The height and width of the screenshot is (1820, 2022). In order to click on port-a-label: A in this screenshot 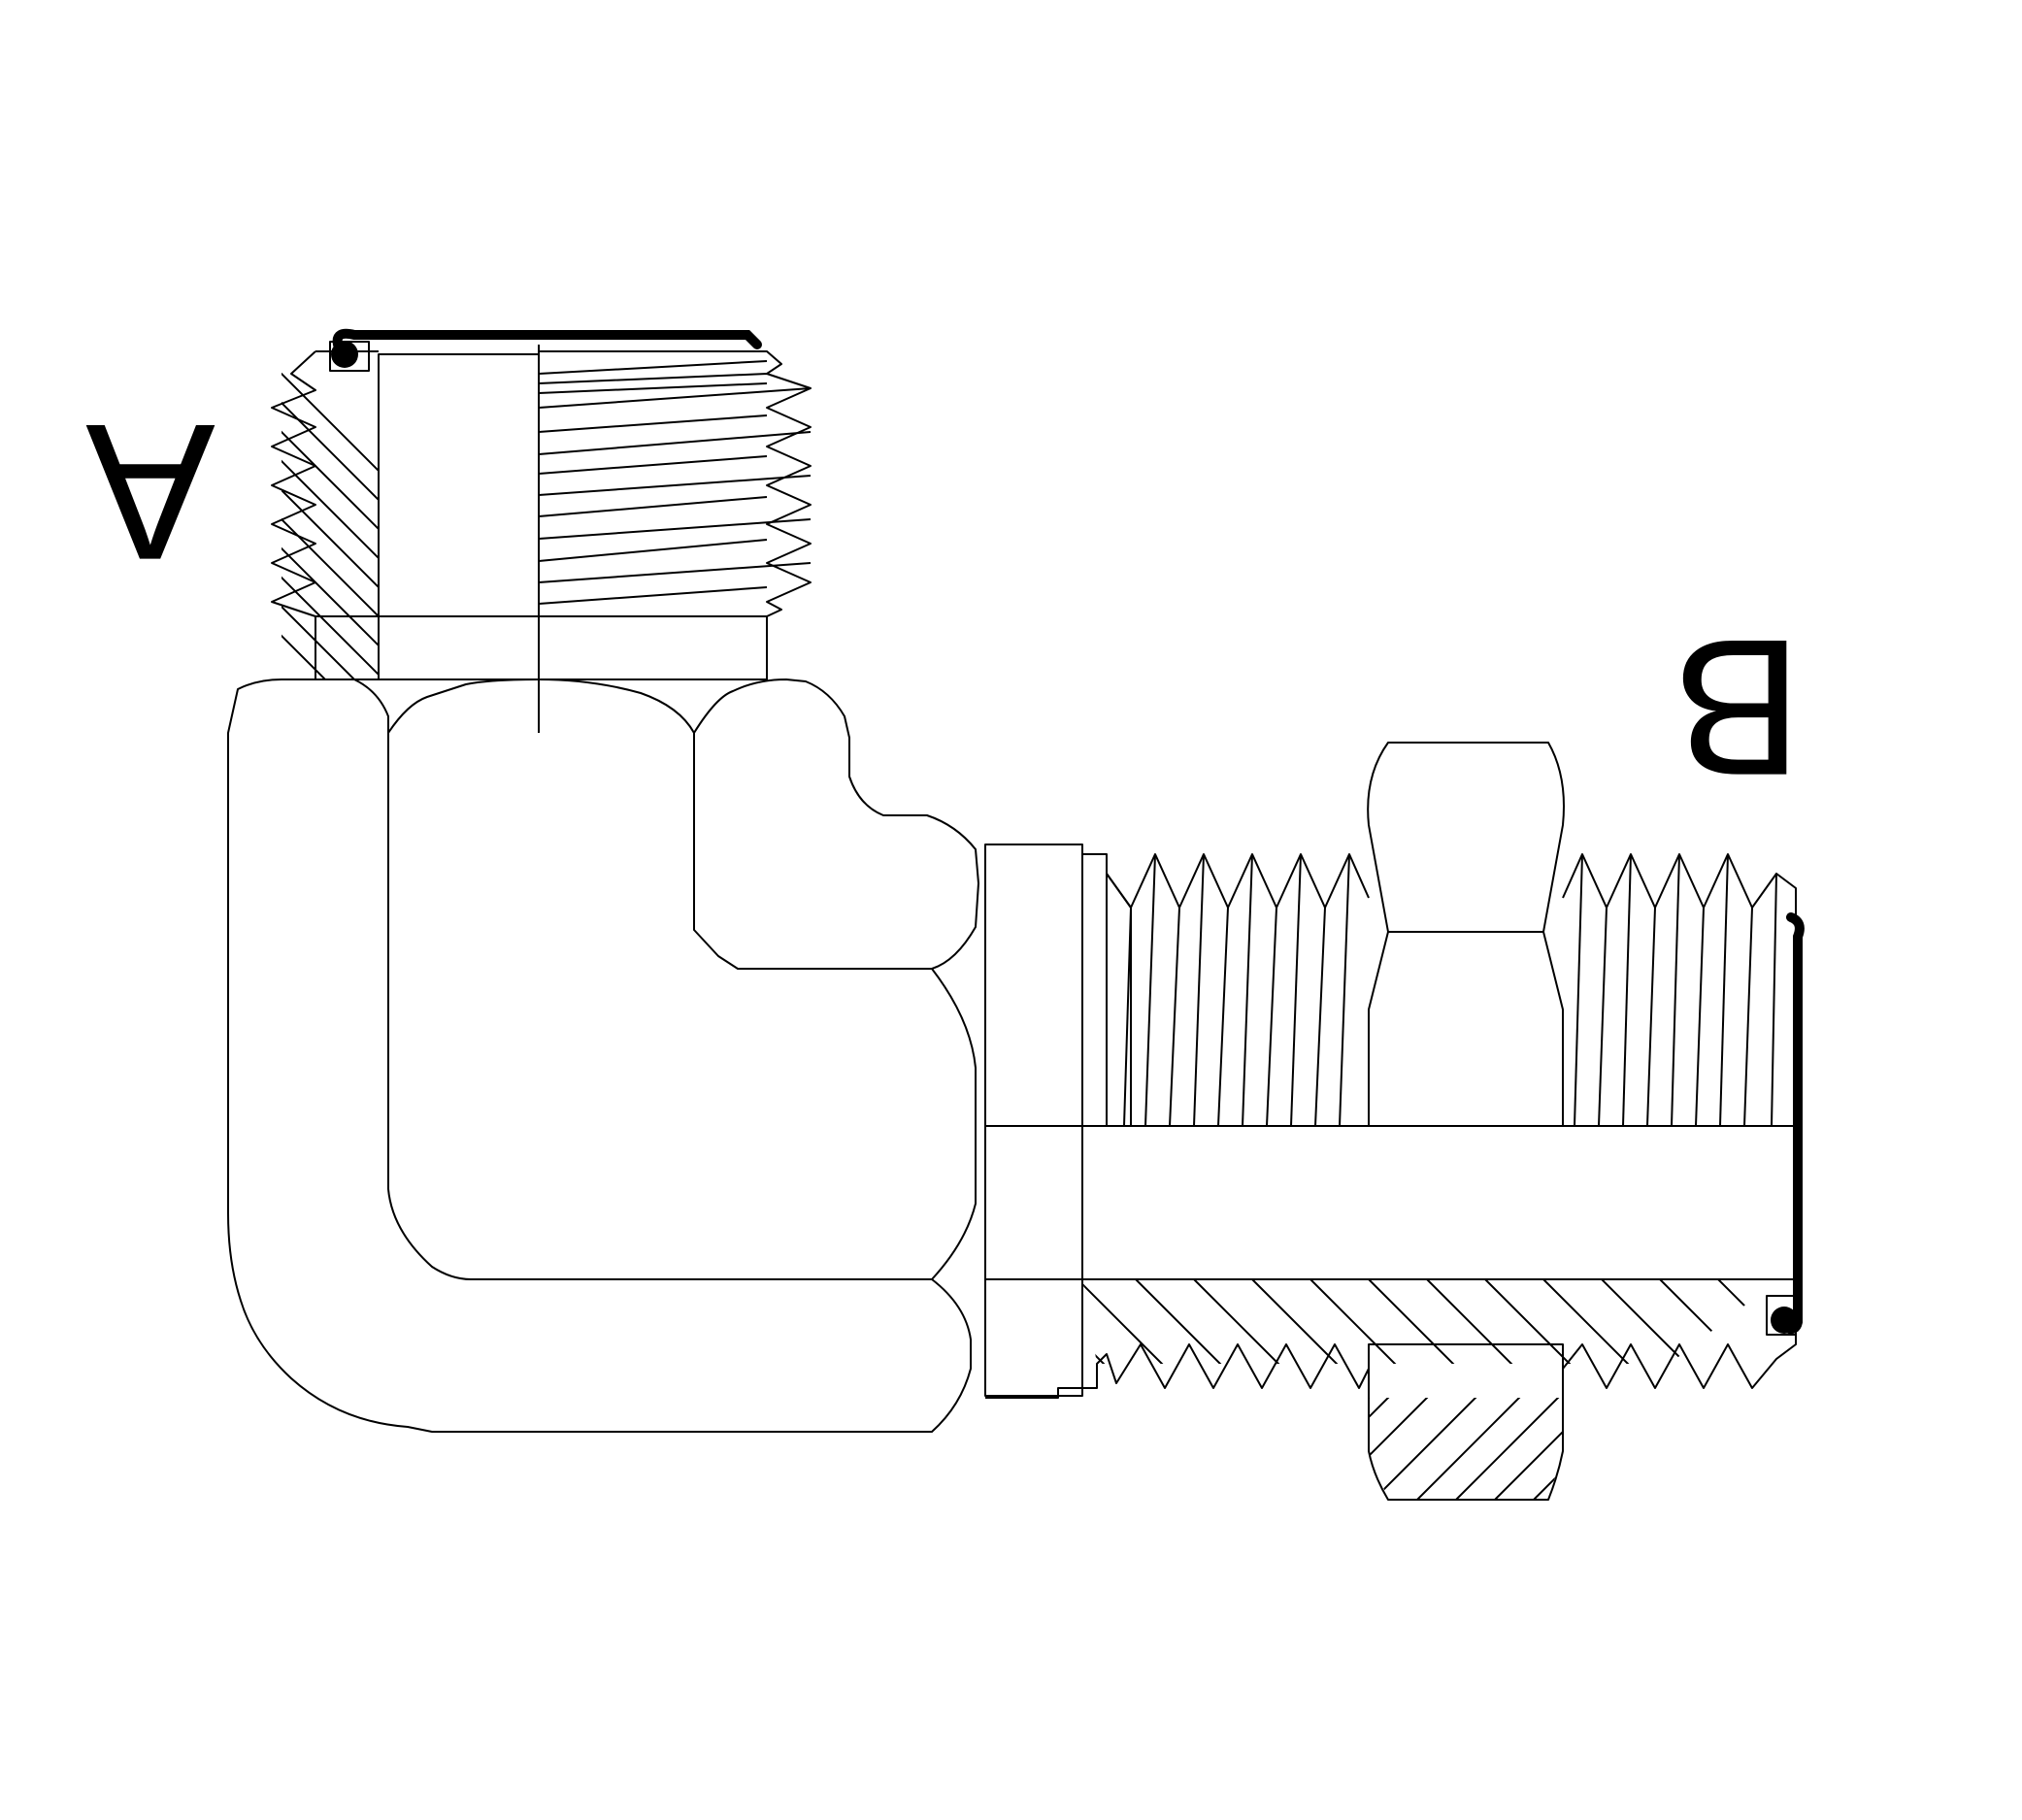, I will do `click(150, 491)`.